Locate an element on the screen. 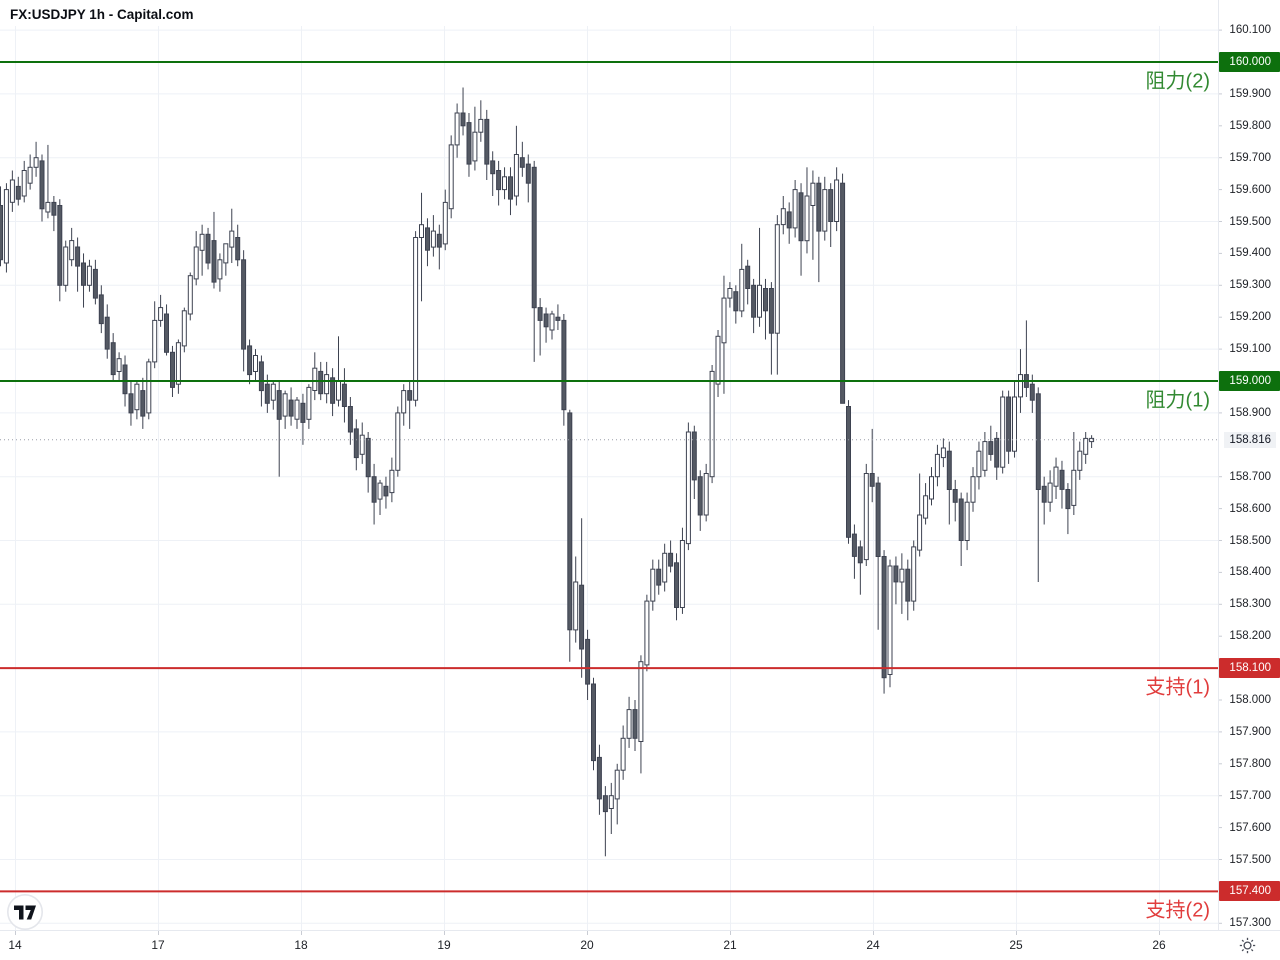 This screenshot has height=960, width=1280. price-tick-label: 159.300 is located at coordinates (1250, 285).